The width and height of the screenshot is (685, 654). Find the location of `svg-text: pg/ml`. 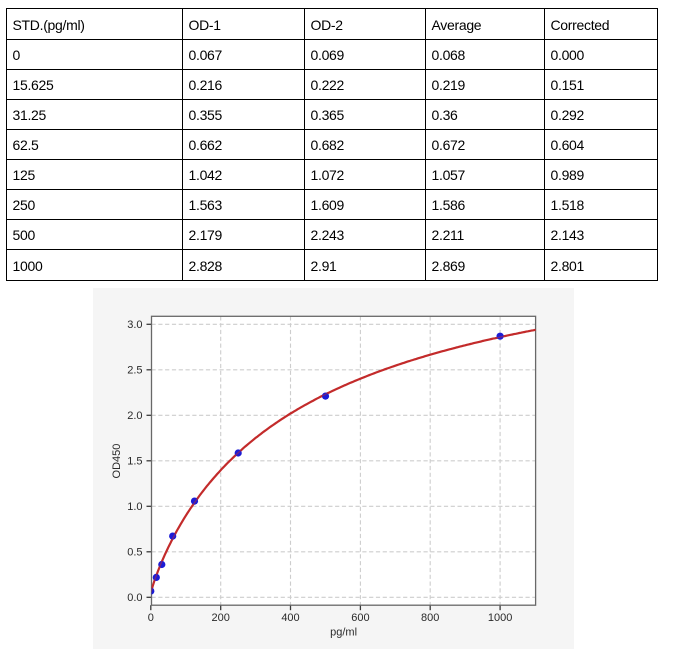

svg-text: pg/ml is located at coordinates (343, 633).